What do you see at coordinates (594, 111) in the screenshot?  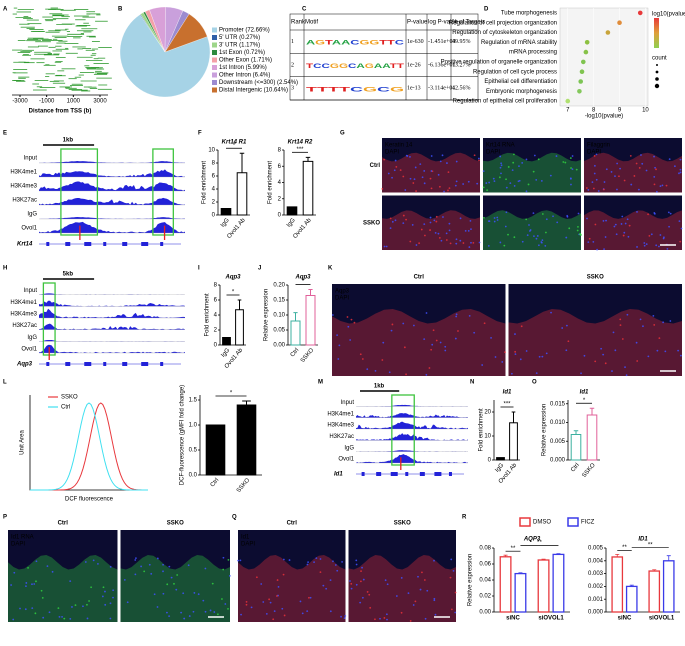 I see `x-tick-label: 8` at bounding box center [594, 111].